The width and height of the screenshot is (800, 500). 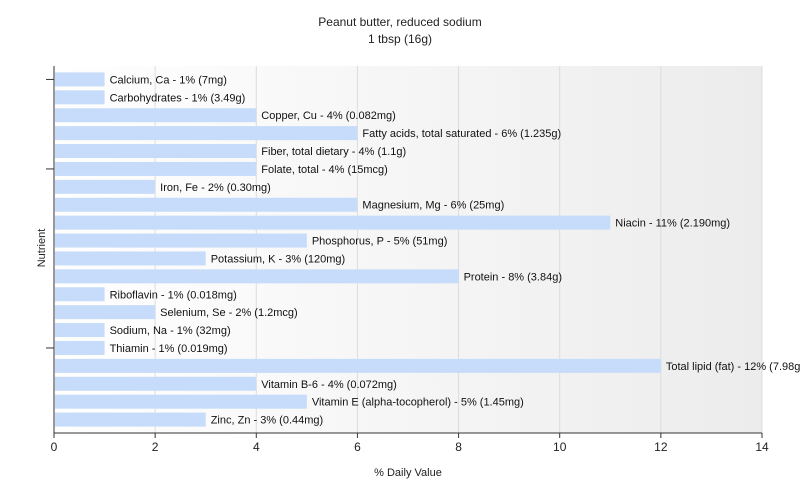 What do you see at coordinates (513, 277) in the screenshot?
I see `bar-label: Protein - 8% (3.84g)` at bounding box center [513, 277].